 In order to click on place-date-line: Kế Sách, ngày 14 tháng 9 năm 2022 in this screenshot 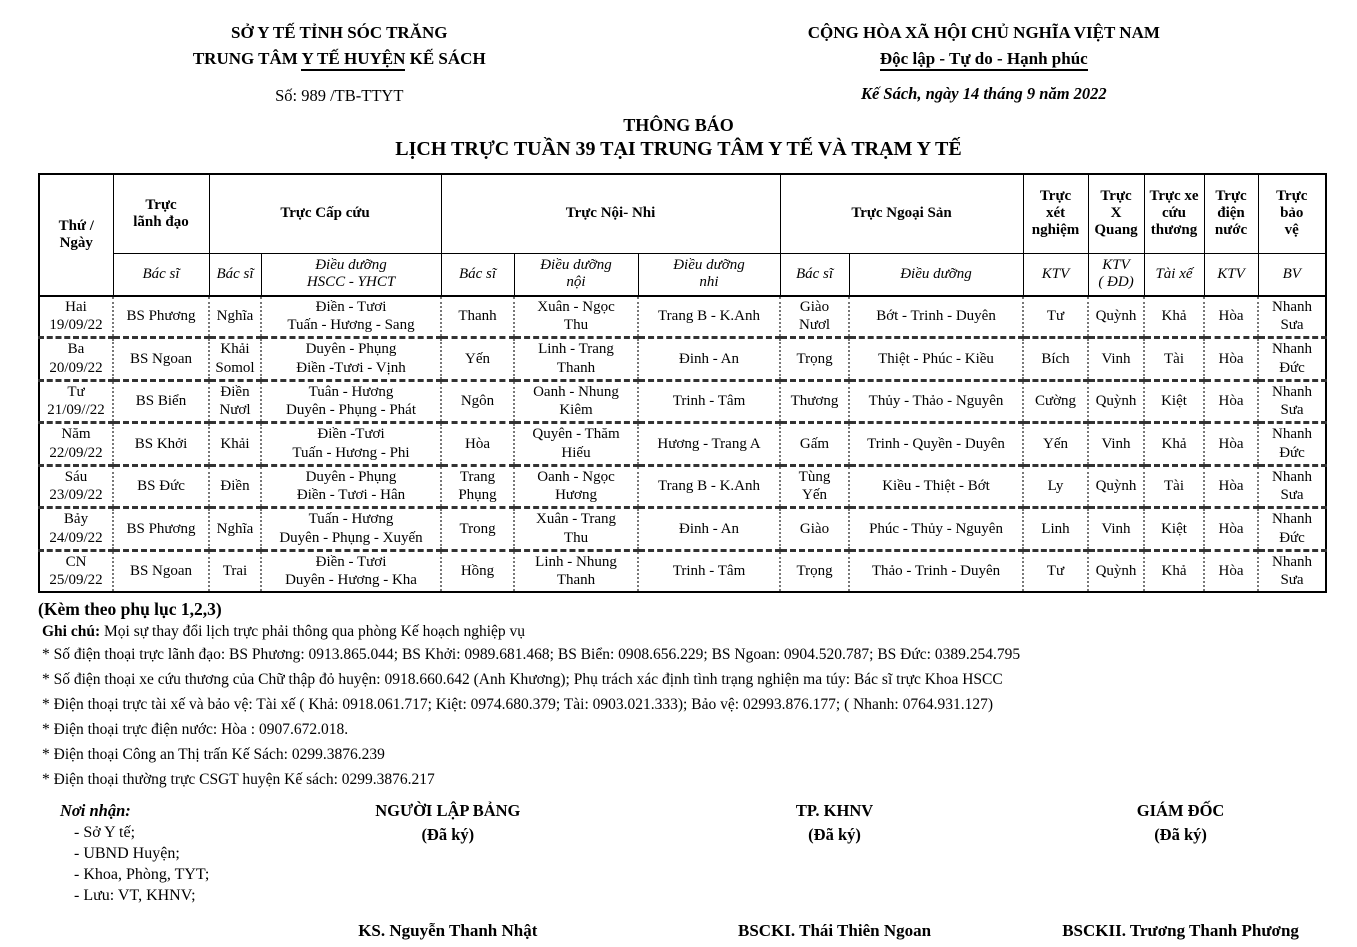, I will do `click(983, 93)`.